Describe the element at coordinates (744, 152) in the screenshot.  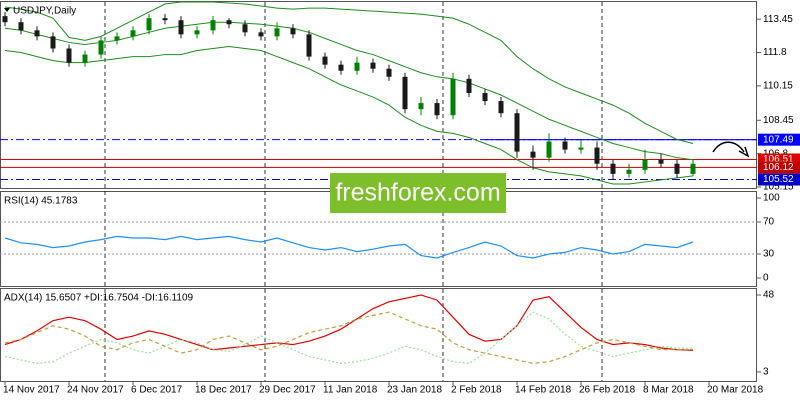
I see `forecast-arrow-head` at that location.